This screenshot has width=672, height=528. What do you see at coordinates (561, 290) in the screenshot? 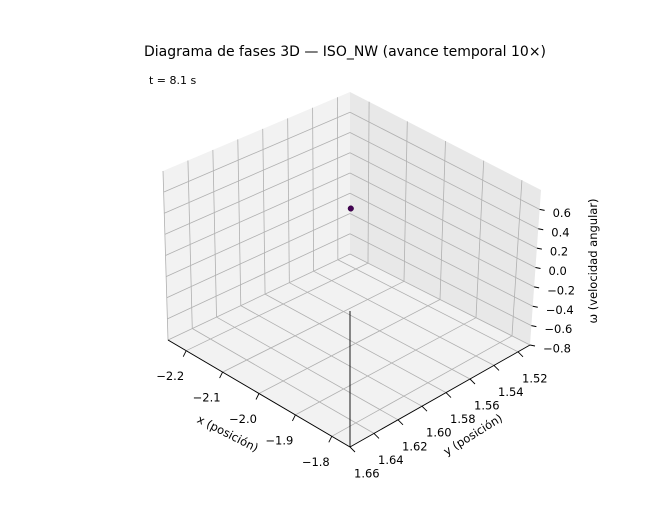
I see `z-tick-label: −0.2` at bounding box center [561, 290].